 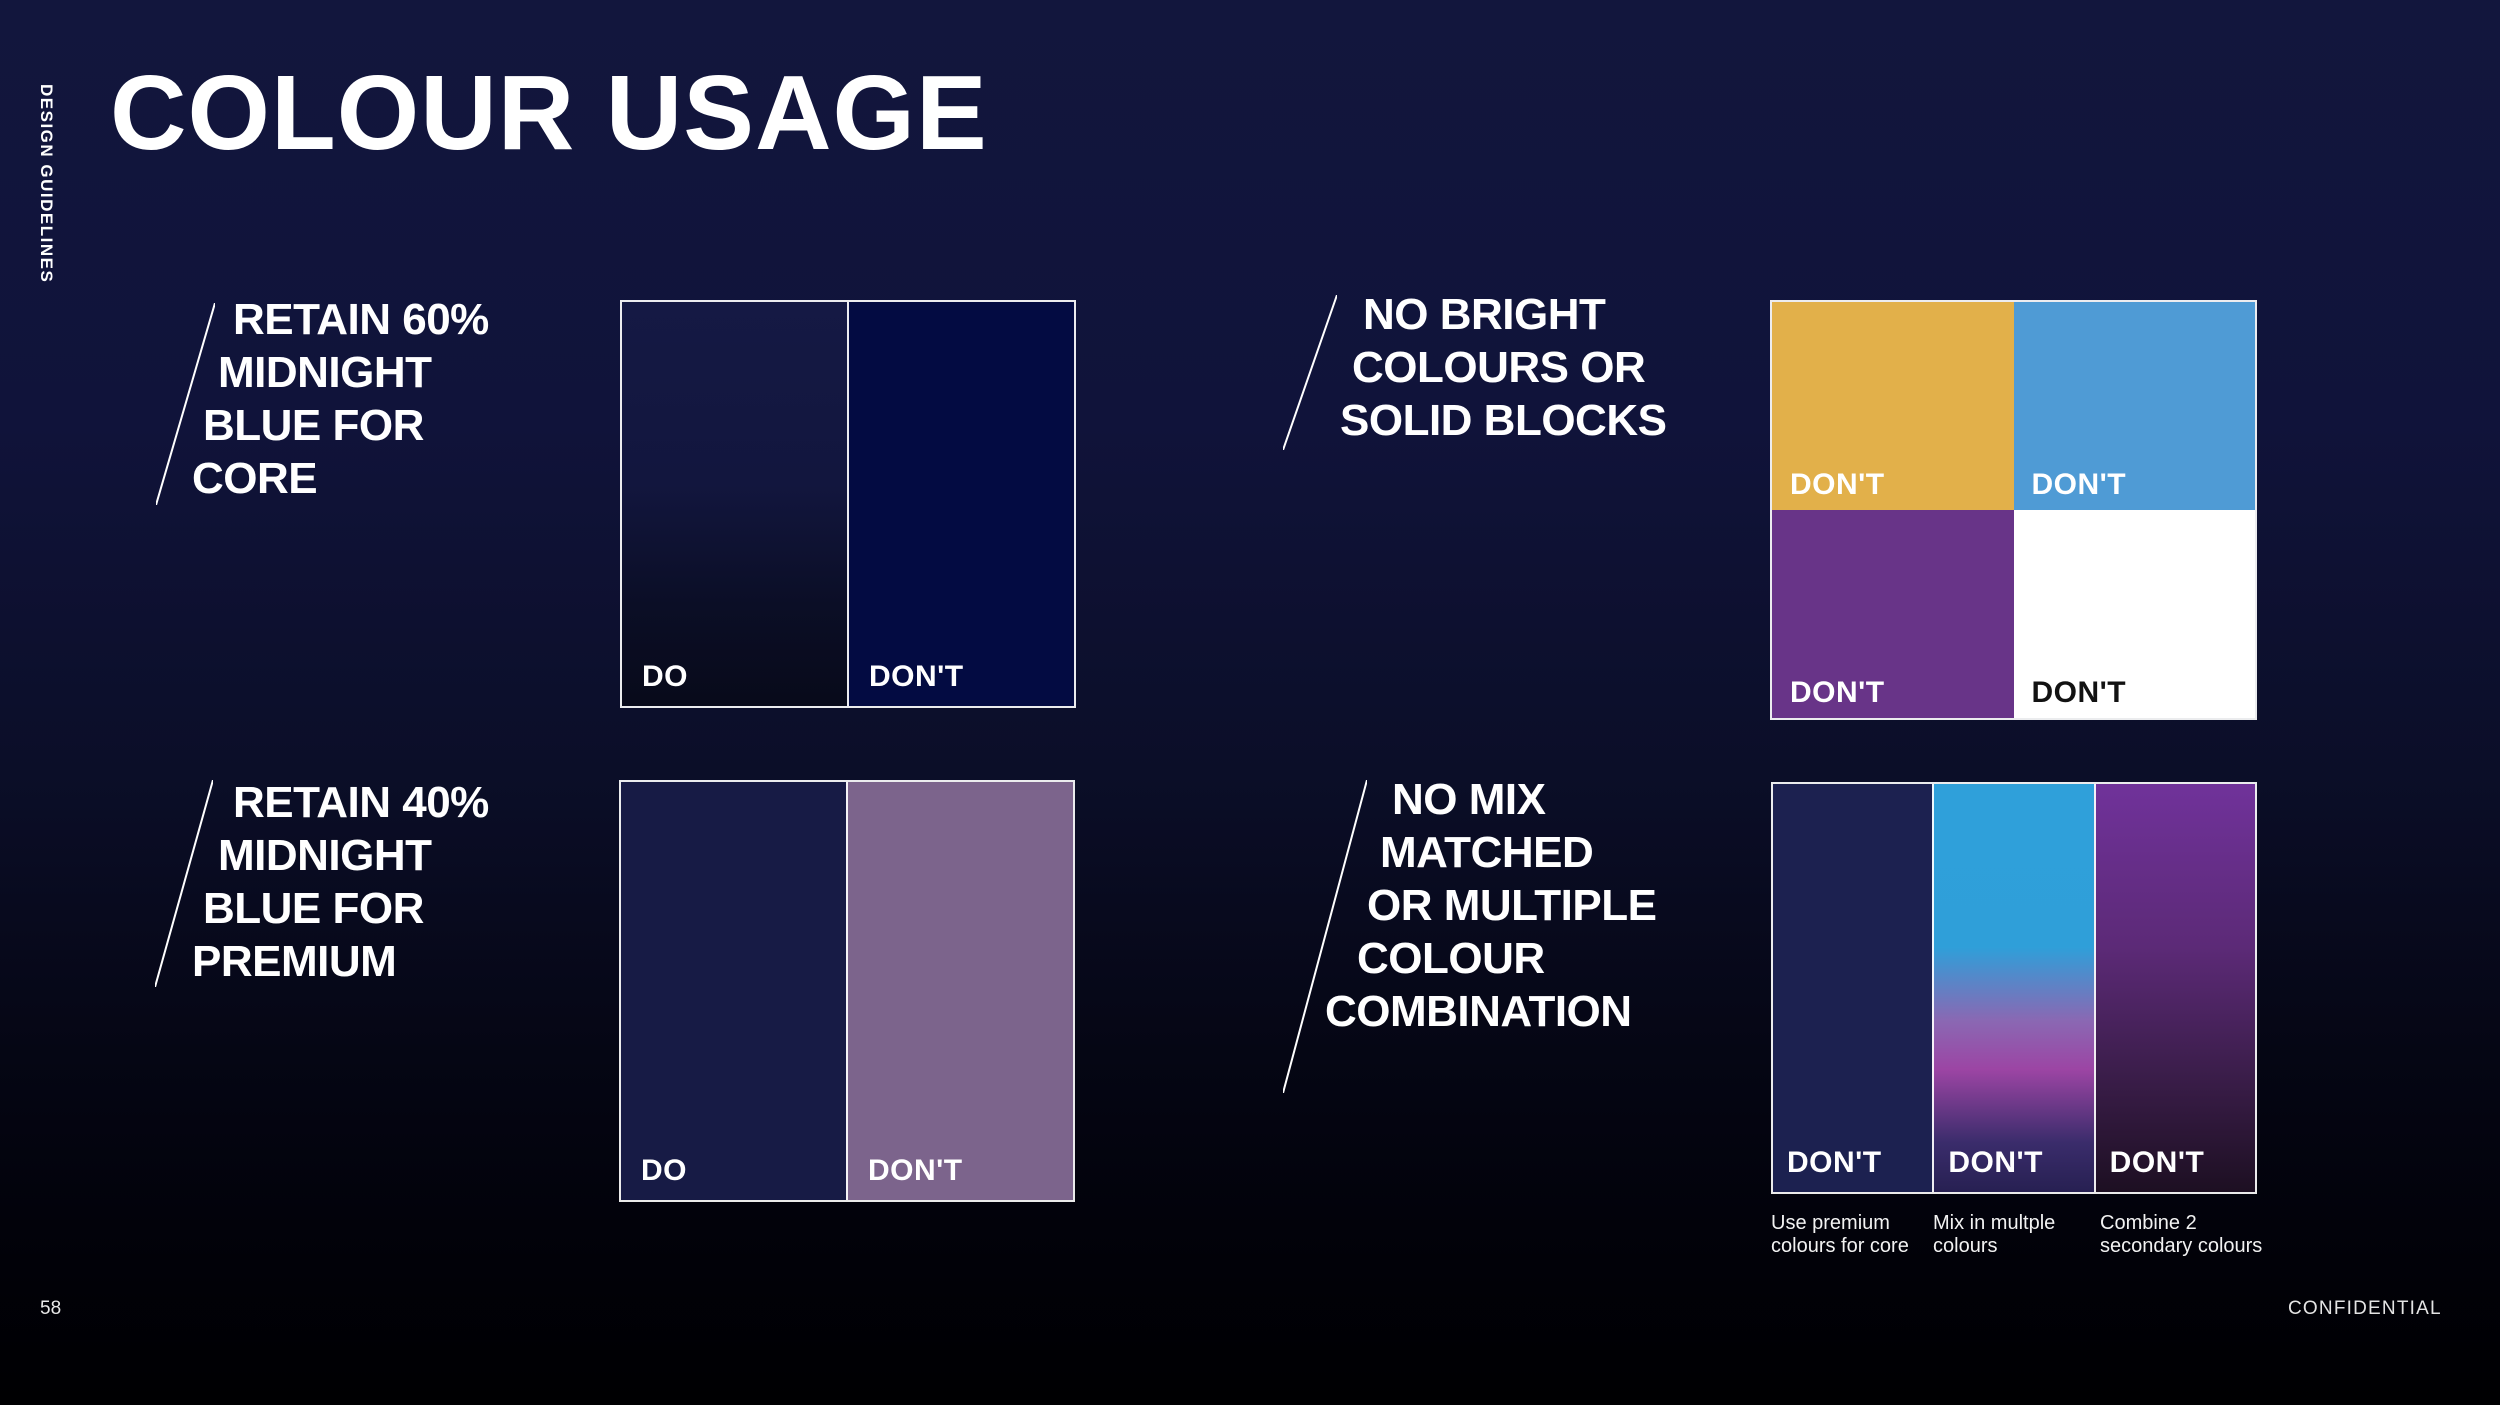 What do you see at coordinates (1994, 1234) in the screenshot?
I see `swatch-caption: Mix in multple colours` at bounding box center [1994, 1234].